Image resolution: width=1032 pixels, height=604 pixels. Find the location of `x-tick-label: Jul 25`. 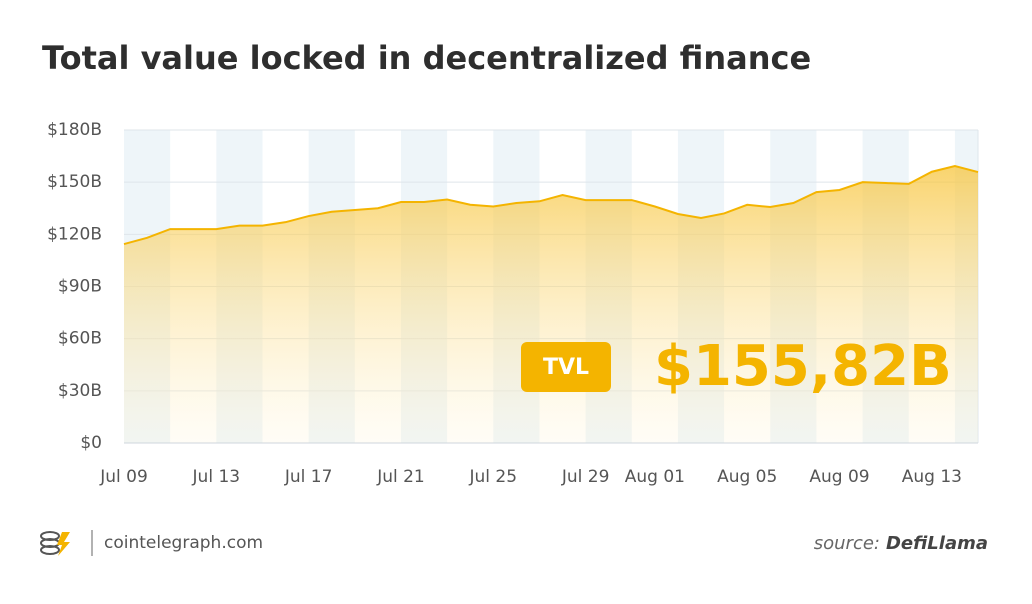

x-tick-label: Jul 25 is located at coordinates (493, 477).